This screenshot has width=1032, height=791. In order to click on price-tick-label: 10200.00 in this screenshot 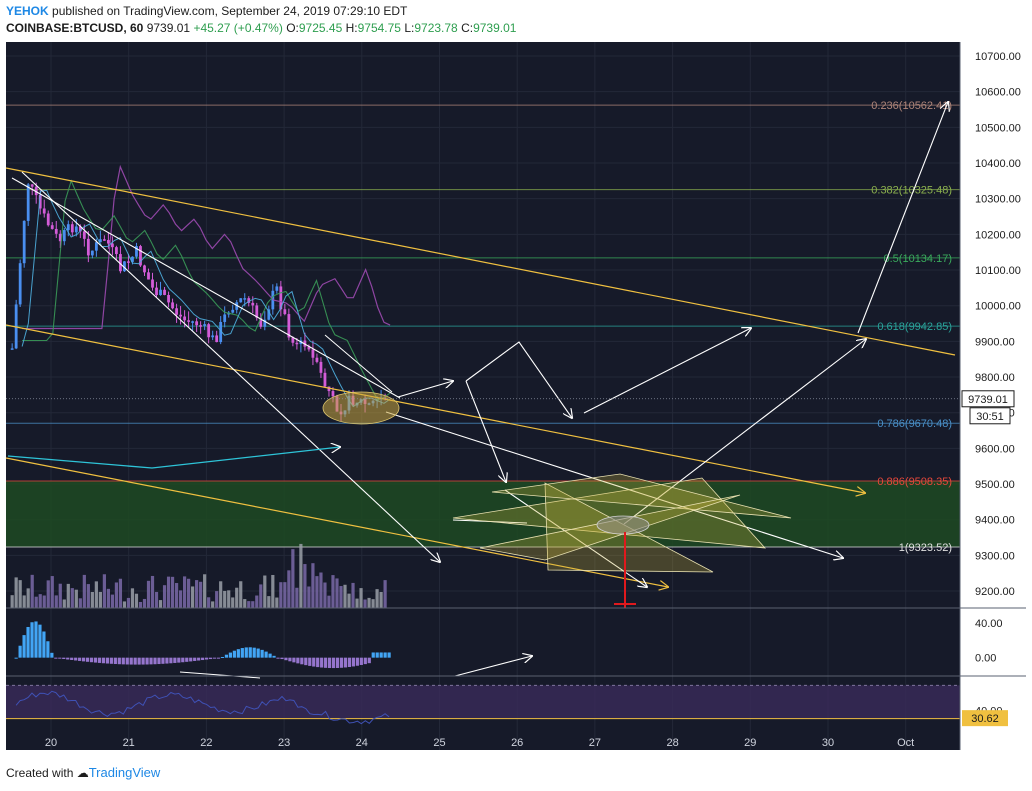, I will do `click(998, 235)`.